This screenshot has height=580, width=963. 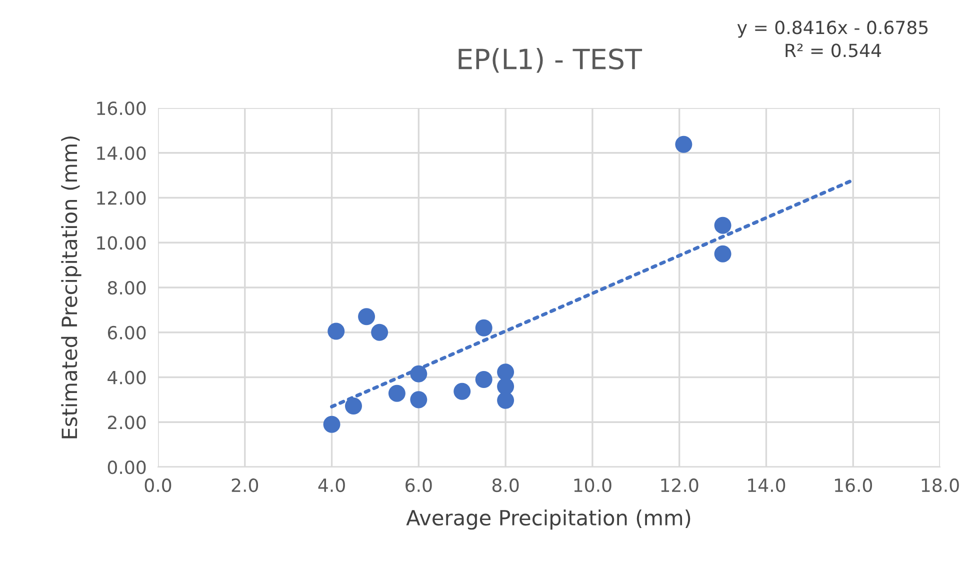 What do you see at coordinates (127, 287) in the screenshot?
I see `y-tick-label: 8.00` at bounding box center [127, 287].